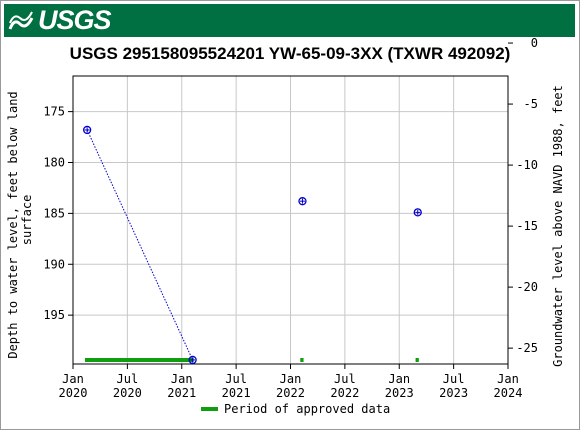  I want to click on series-line-segment, so click(140, 245).